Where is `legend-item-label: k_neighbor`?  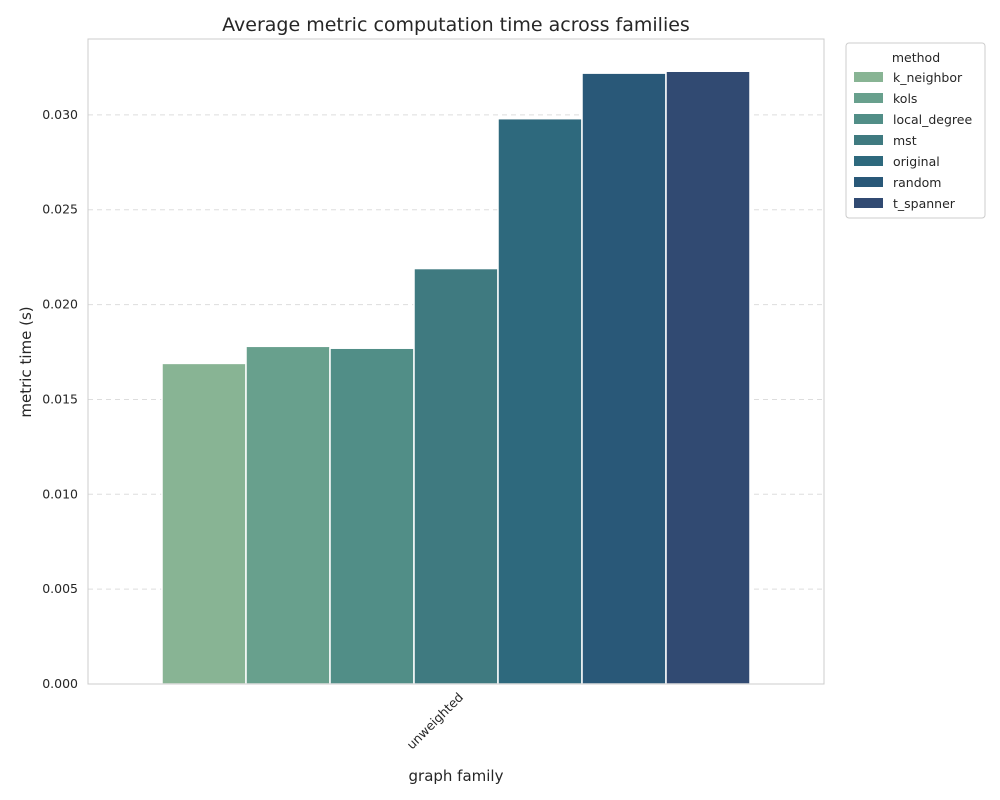
legend-item-label: k_neighbor is located at coordinates (928, 77).